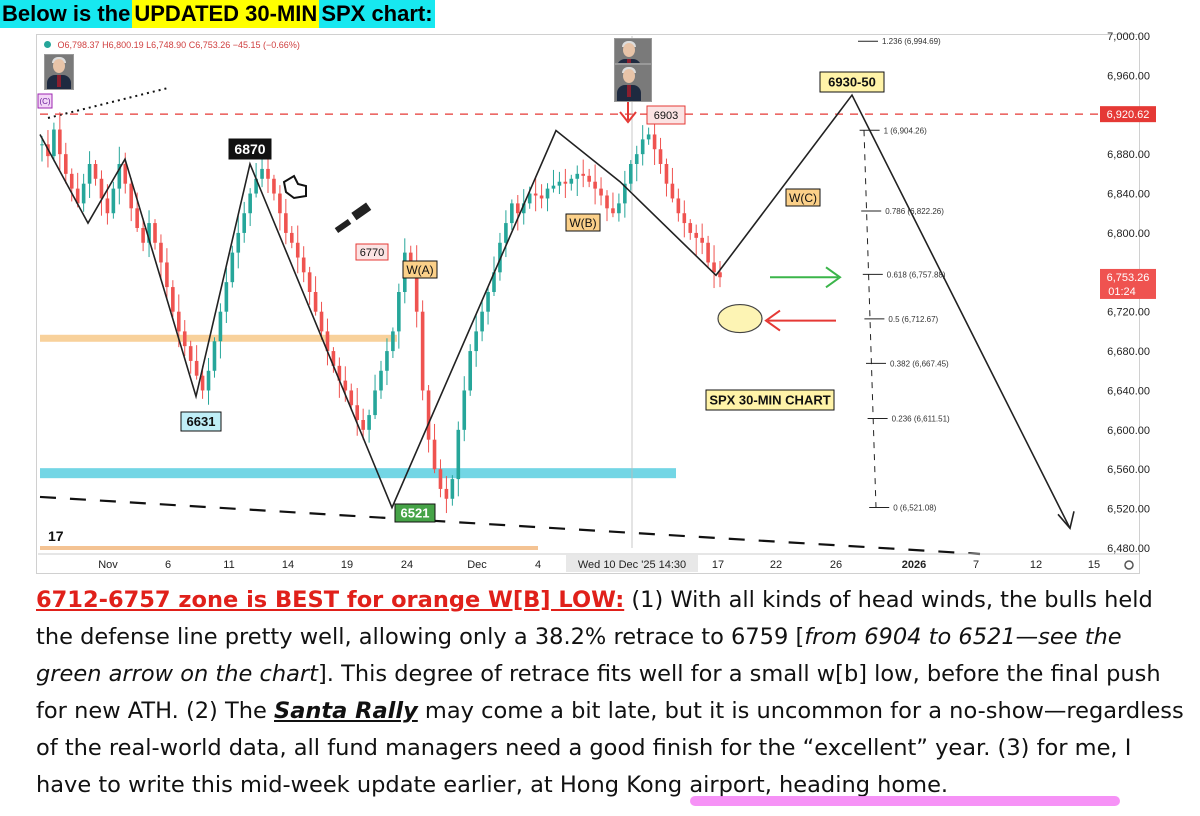 The height and width of the screenshot is (816, 1200). Describe the element at coordinates (56, 536) in the screenshot. I see `tradingview-logo-icon: 17` at that location.